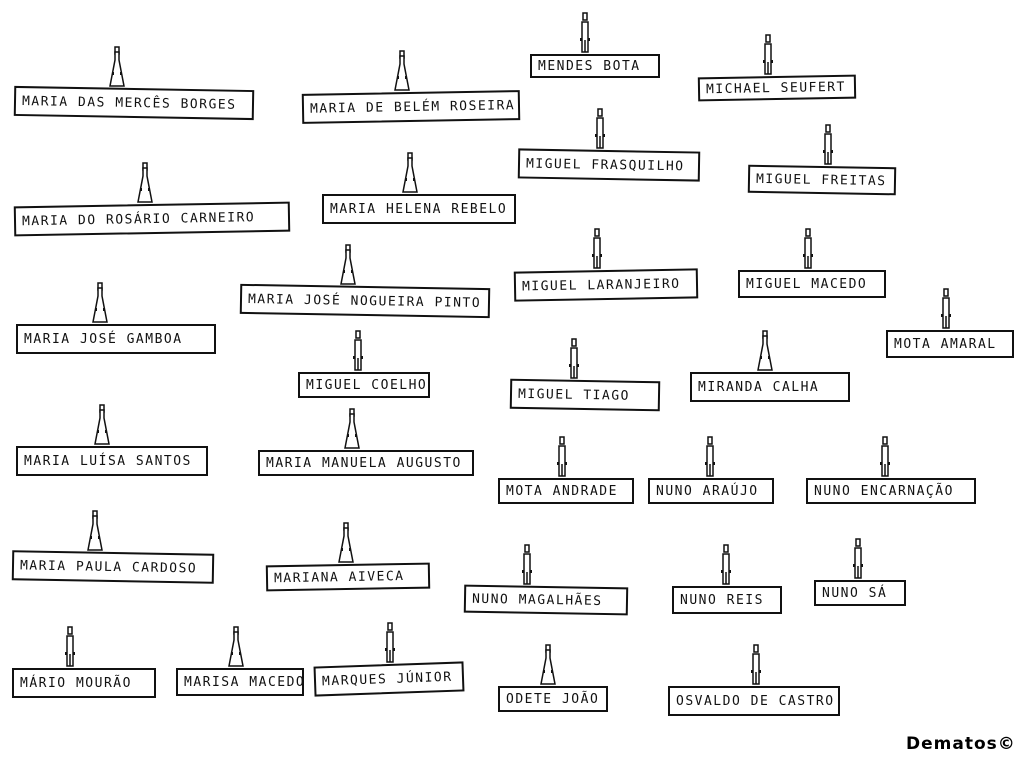 The image size is (1024, 768). Describe the element at coordinates (754, 701) in the screenshot. I see `name-plate: Osvaldo de Castro` at that location.